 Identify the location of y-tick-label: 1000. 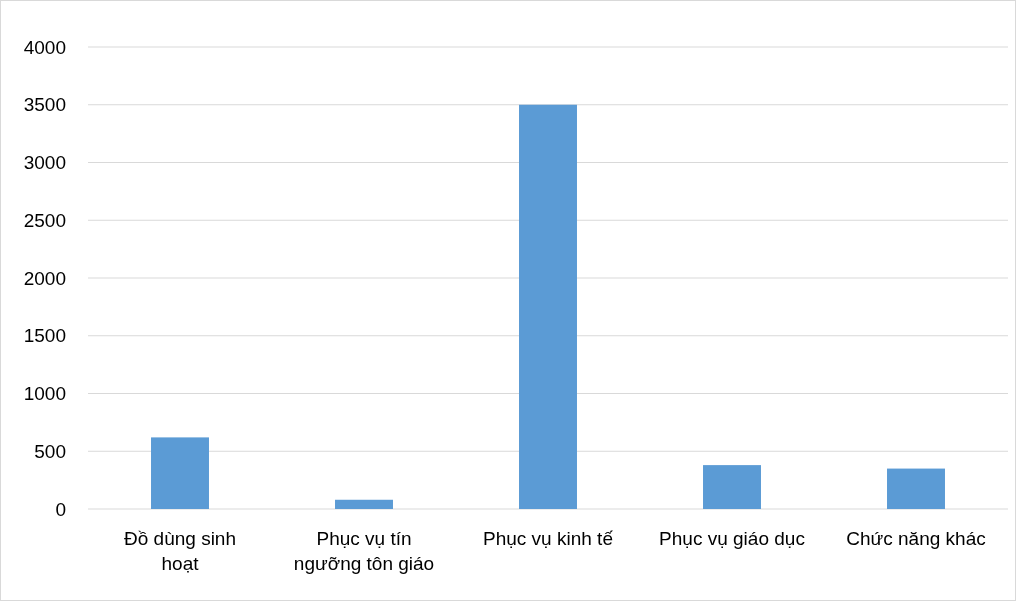
(44, 394).